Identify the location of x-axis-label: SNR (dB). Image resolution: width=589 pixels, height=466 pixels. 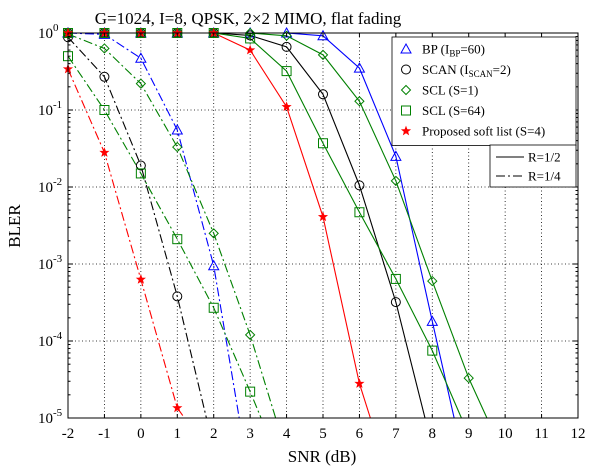
(322, 456).